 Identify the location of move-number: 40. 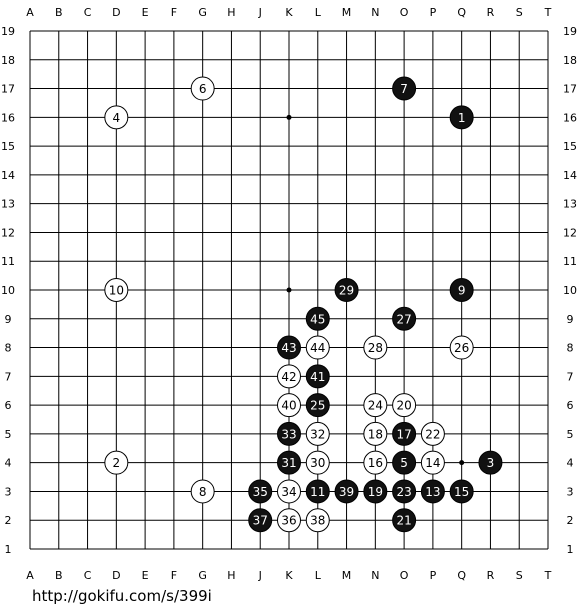
(288, 406).